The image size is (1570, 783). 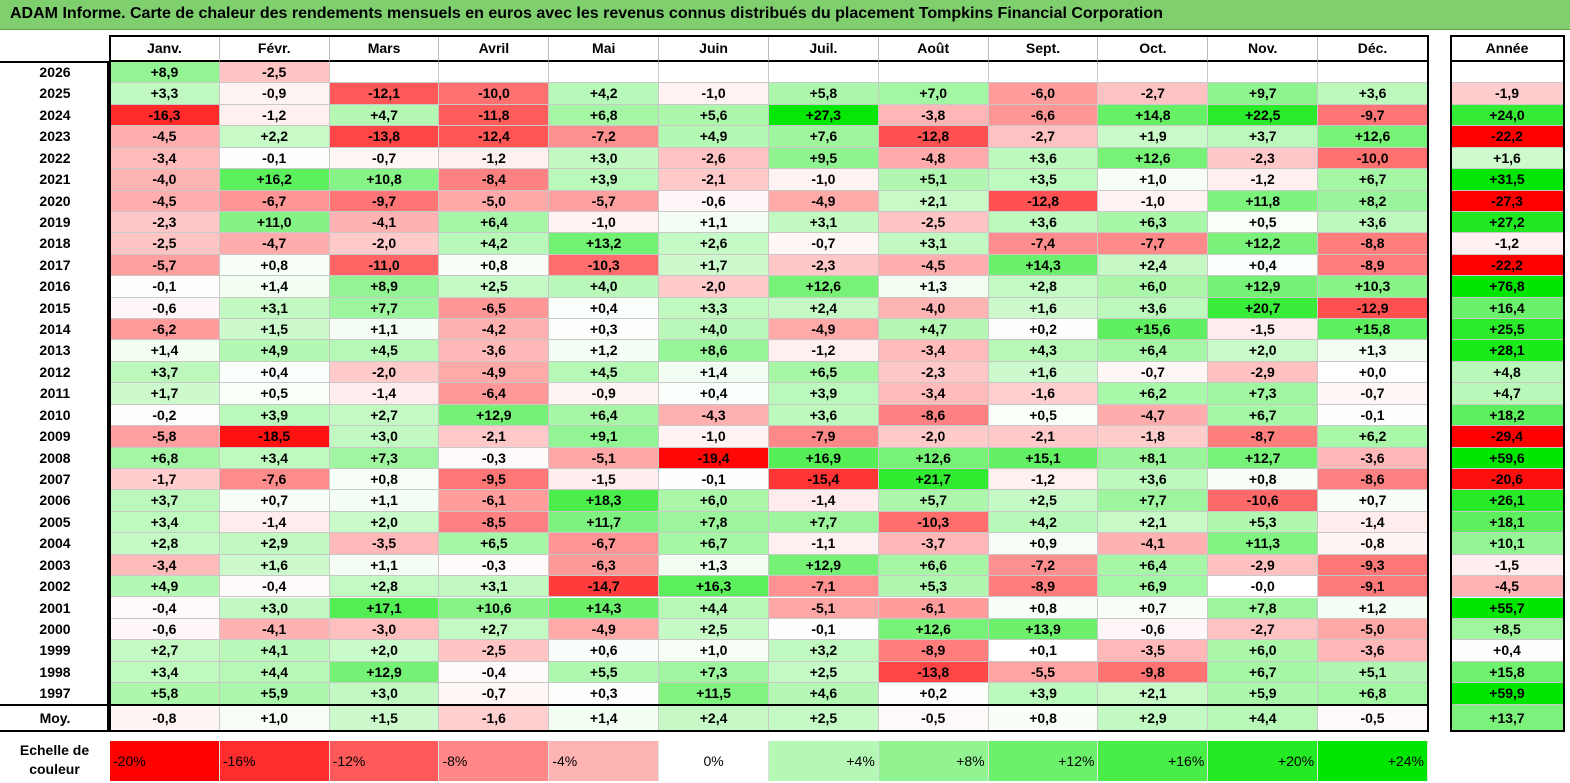 I want to click on heatmap-cell: +6,2, so click(x=1153, y=394).